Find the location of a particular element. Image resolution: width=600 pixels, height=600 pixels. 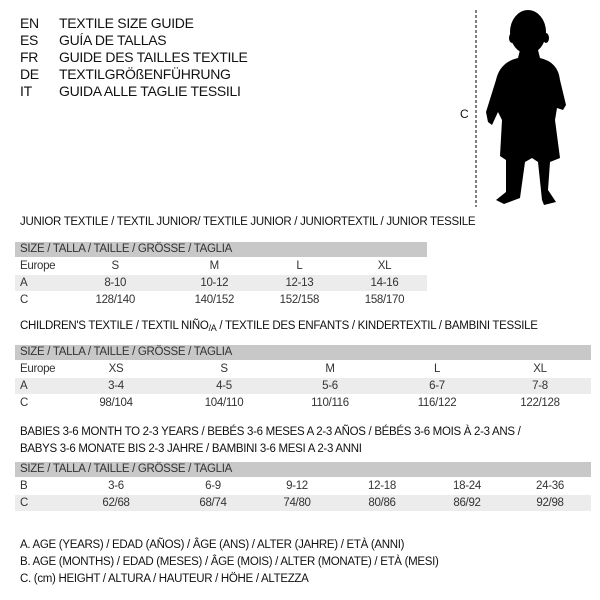

cell: 18-24 is located at coordinates (467, 486).